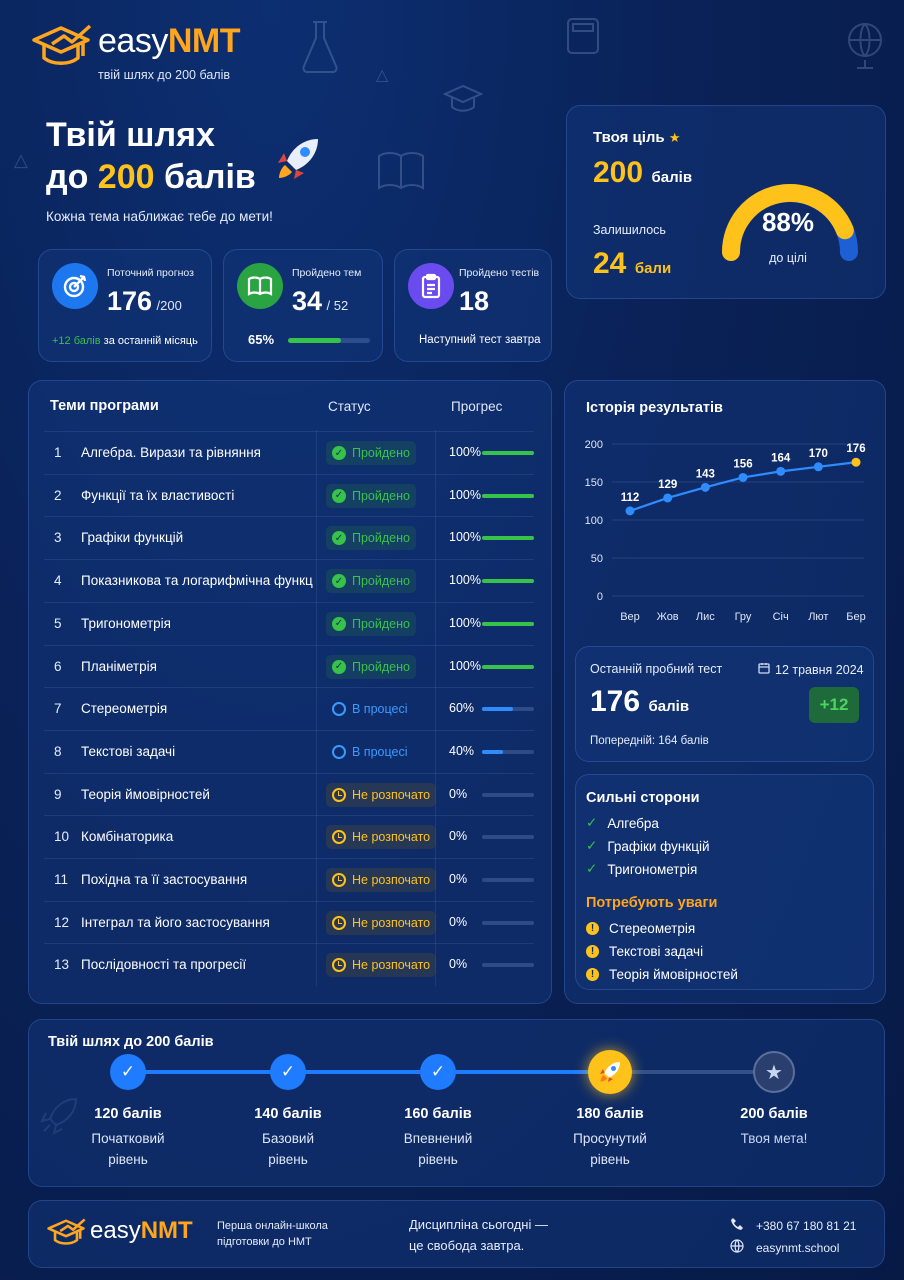  What do you see at coordinates (784, 1247) in the screenshot?
I see `footer-site: easynmt.school` at bounding box center [784, 1247].